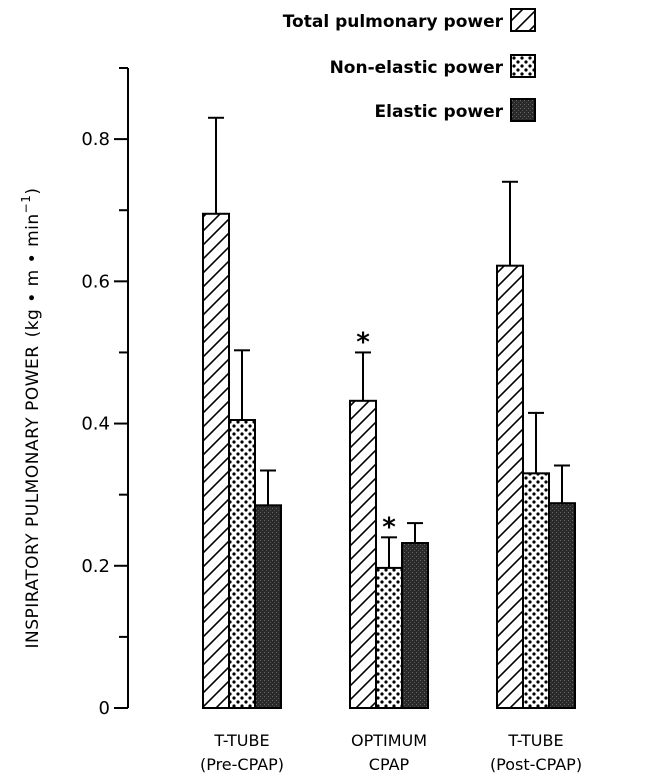 The height and width of the screenshot is (782, 663). What do you see at coordinates (95, 281) in the screenshot?
I see `y-tick-label: 0.6` at bounding box center [95, 281].